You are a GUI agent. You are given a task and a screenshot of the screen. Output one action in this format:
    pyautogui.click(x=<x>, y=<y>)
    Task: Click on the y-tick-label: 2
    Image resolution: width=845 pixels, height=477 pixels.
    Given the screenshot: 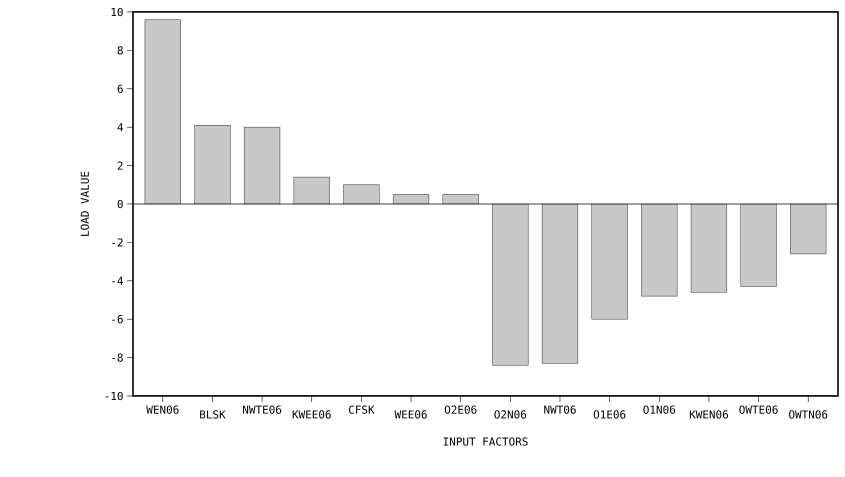 What is the action you would take?
    pyautogui.click(x=120, y=166)
    